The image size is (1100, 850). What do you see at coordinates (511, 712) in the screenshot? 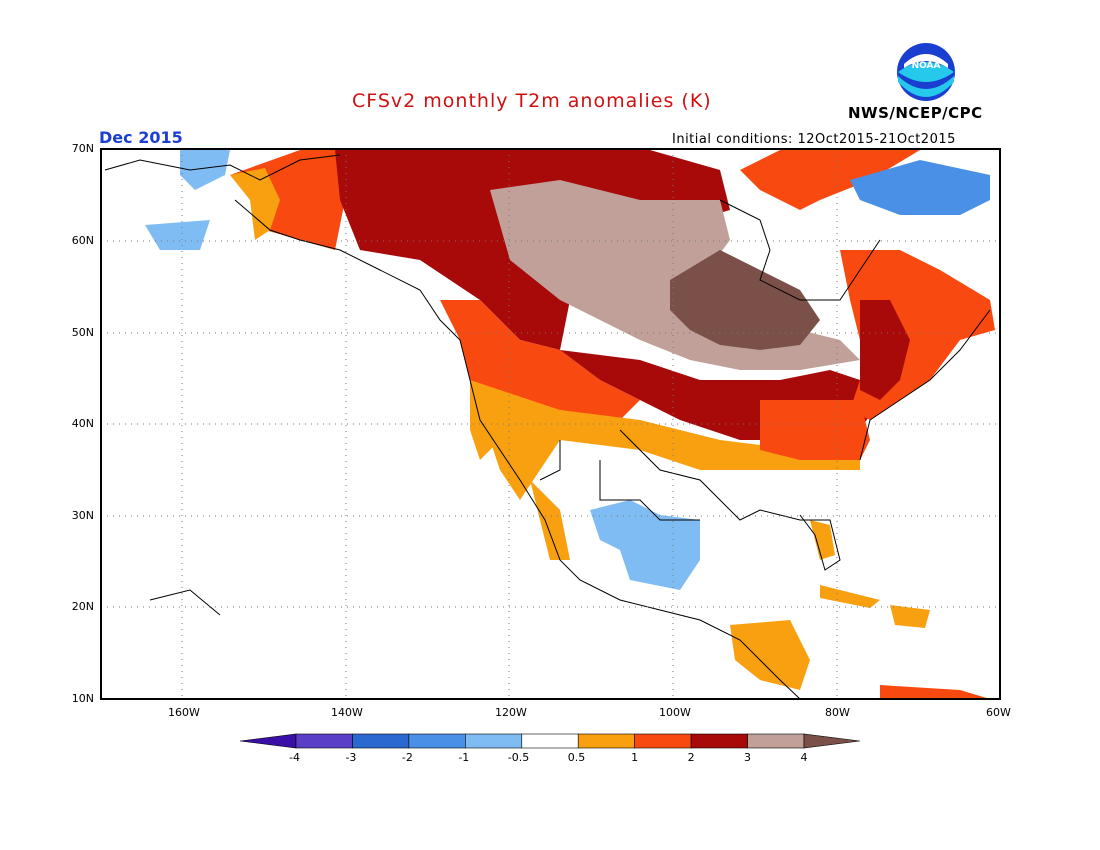
I see `lon-label-120w: 120W` at bounding box center [511, 712].